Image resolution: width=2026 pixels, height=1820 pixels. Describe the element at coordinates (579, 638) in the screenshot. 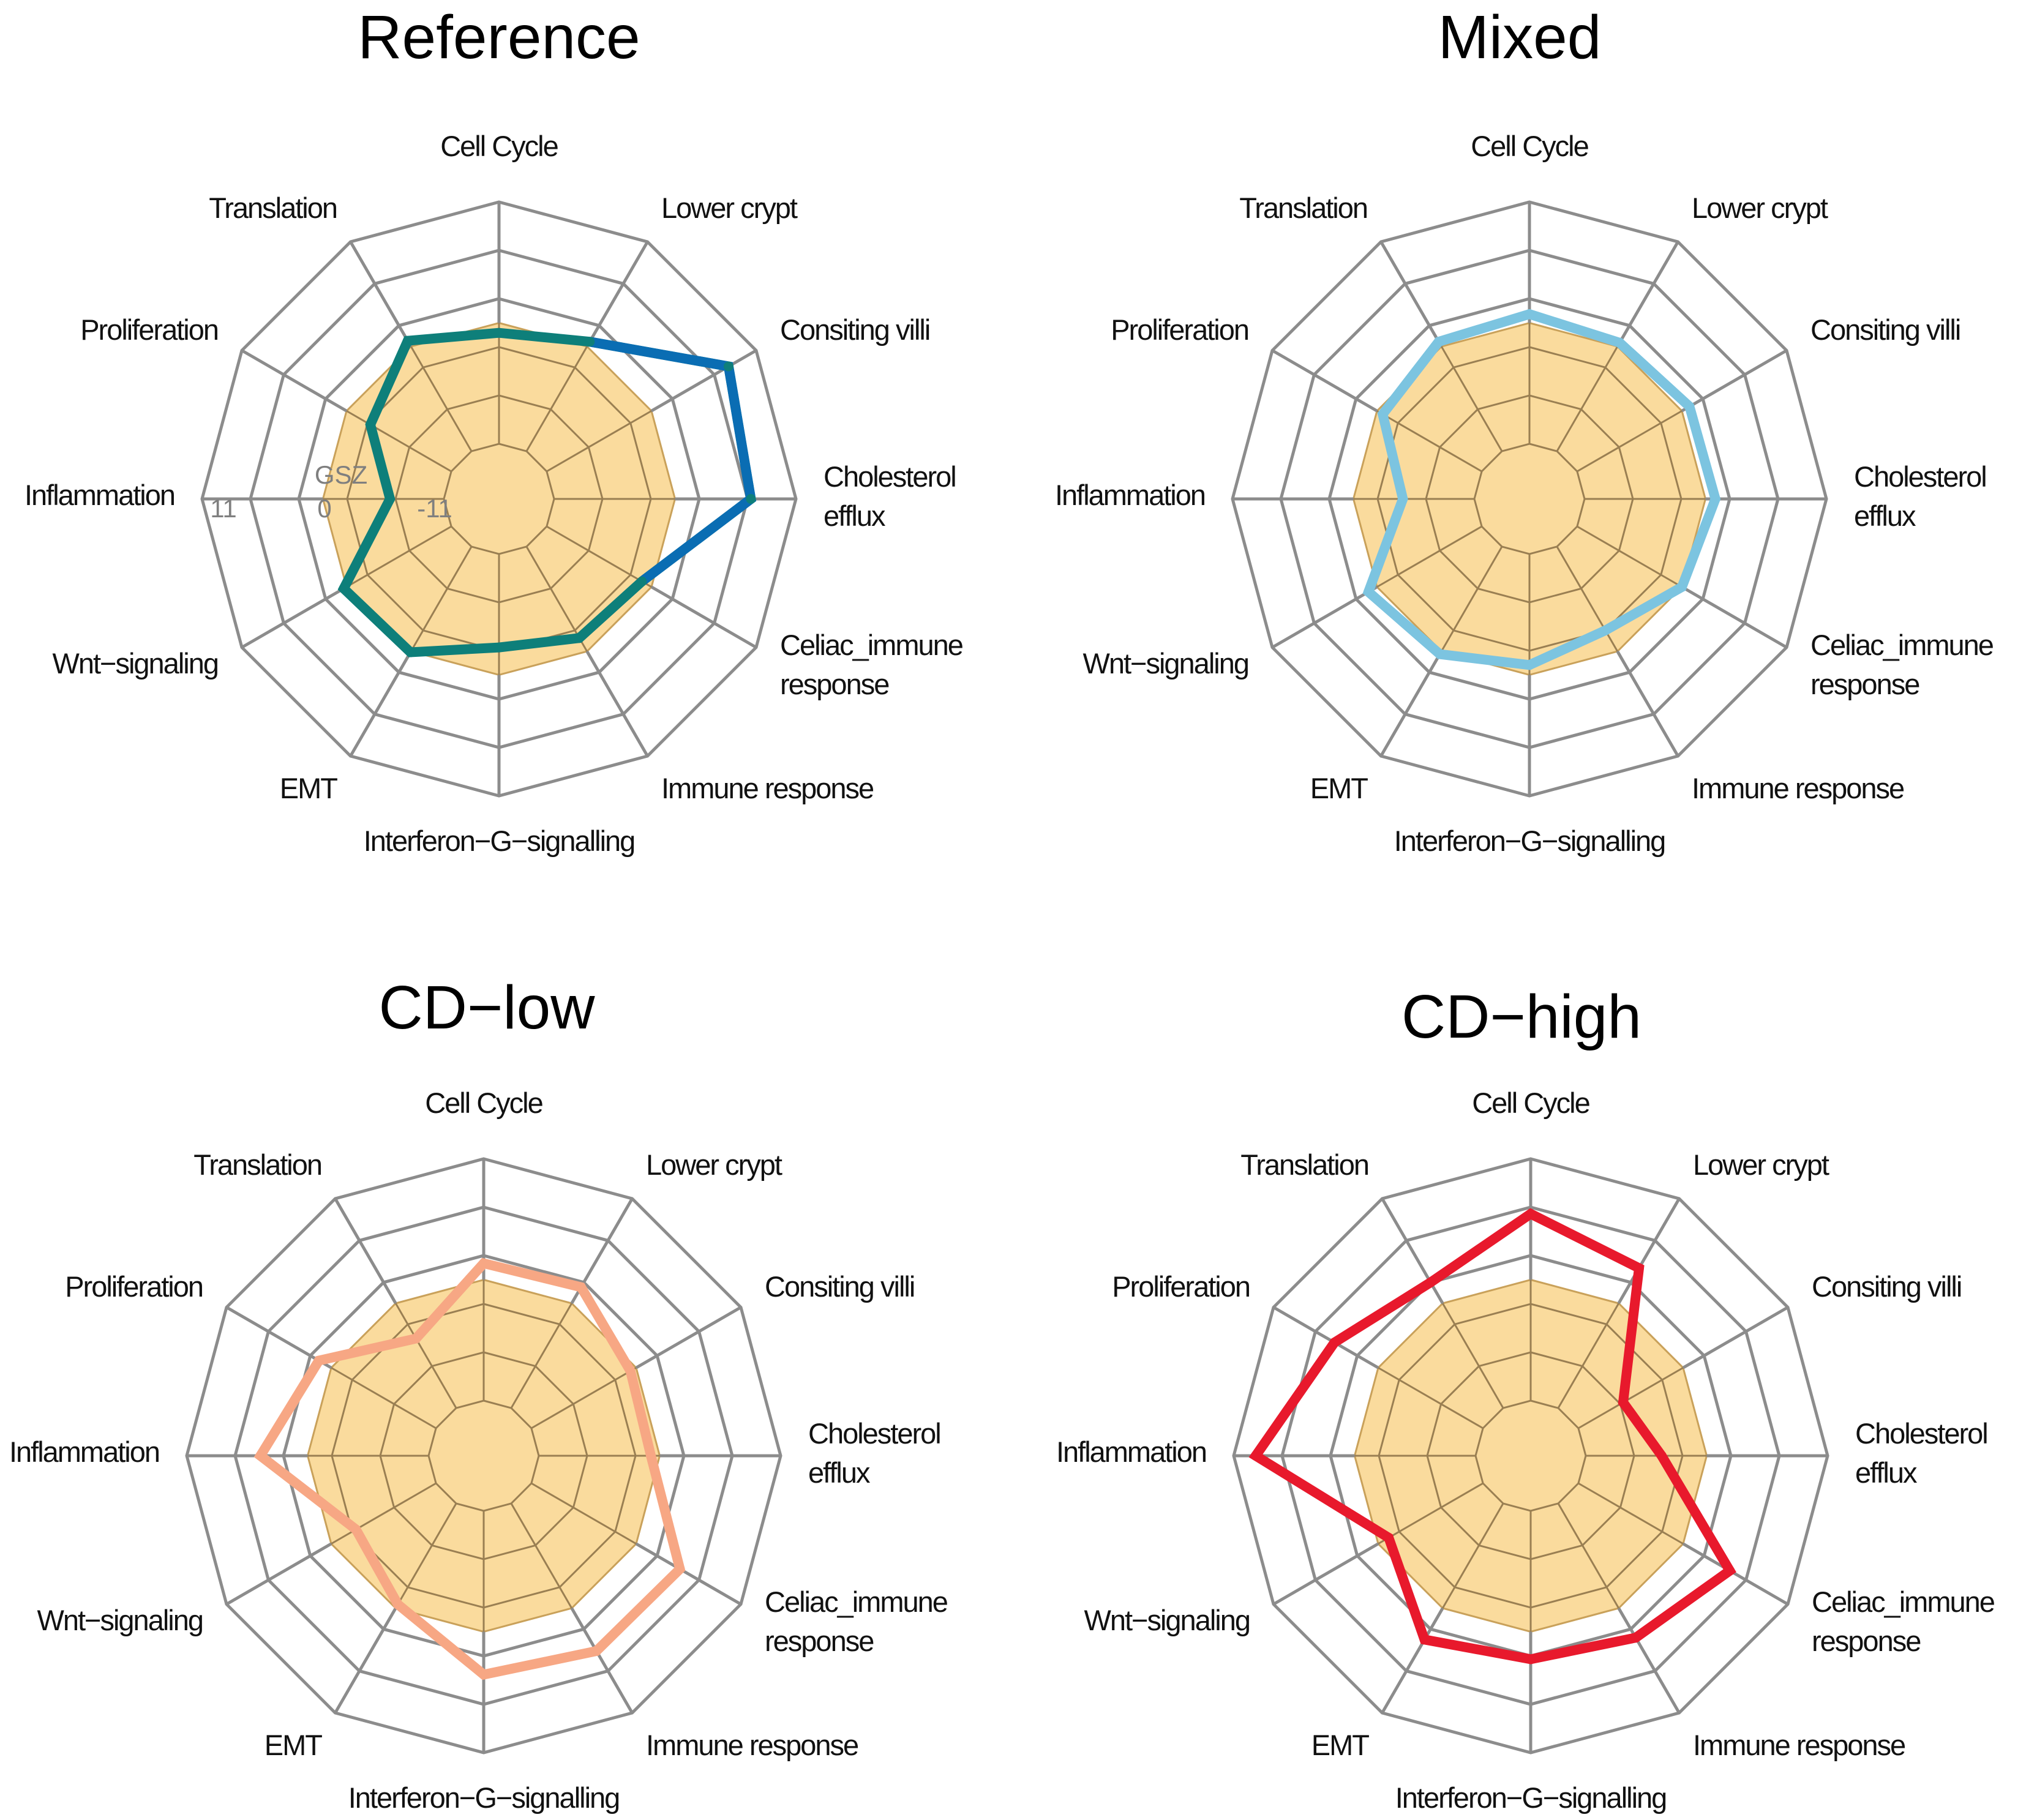

I see `data-point-immune-response` at that location.